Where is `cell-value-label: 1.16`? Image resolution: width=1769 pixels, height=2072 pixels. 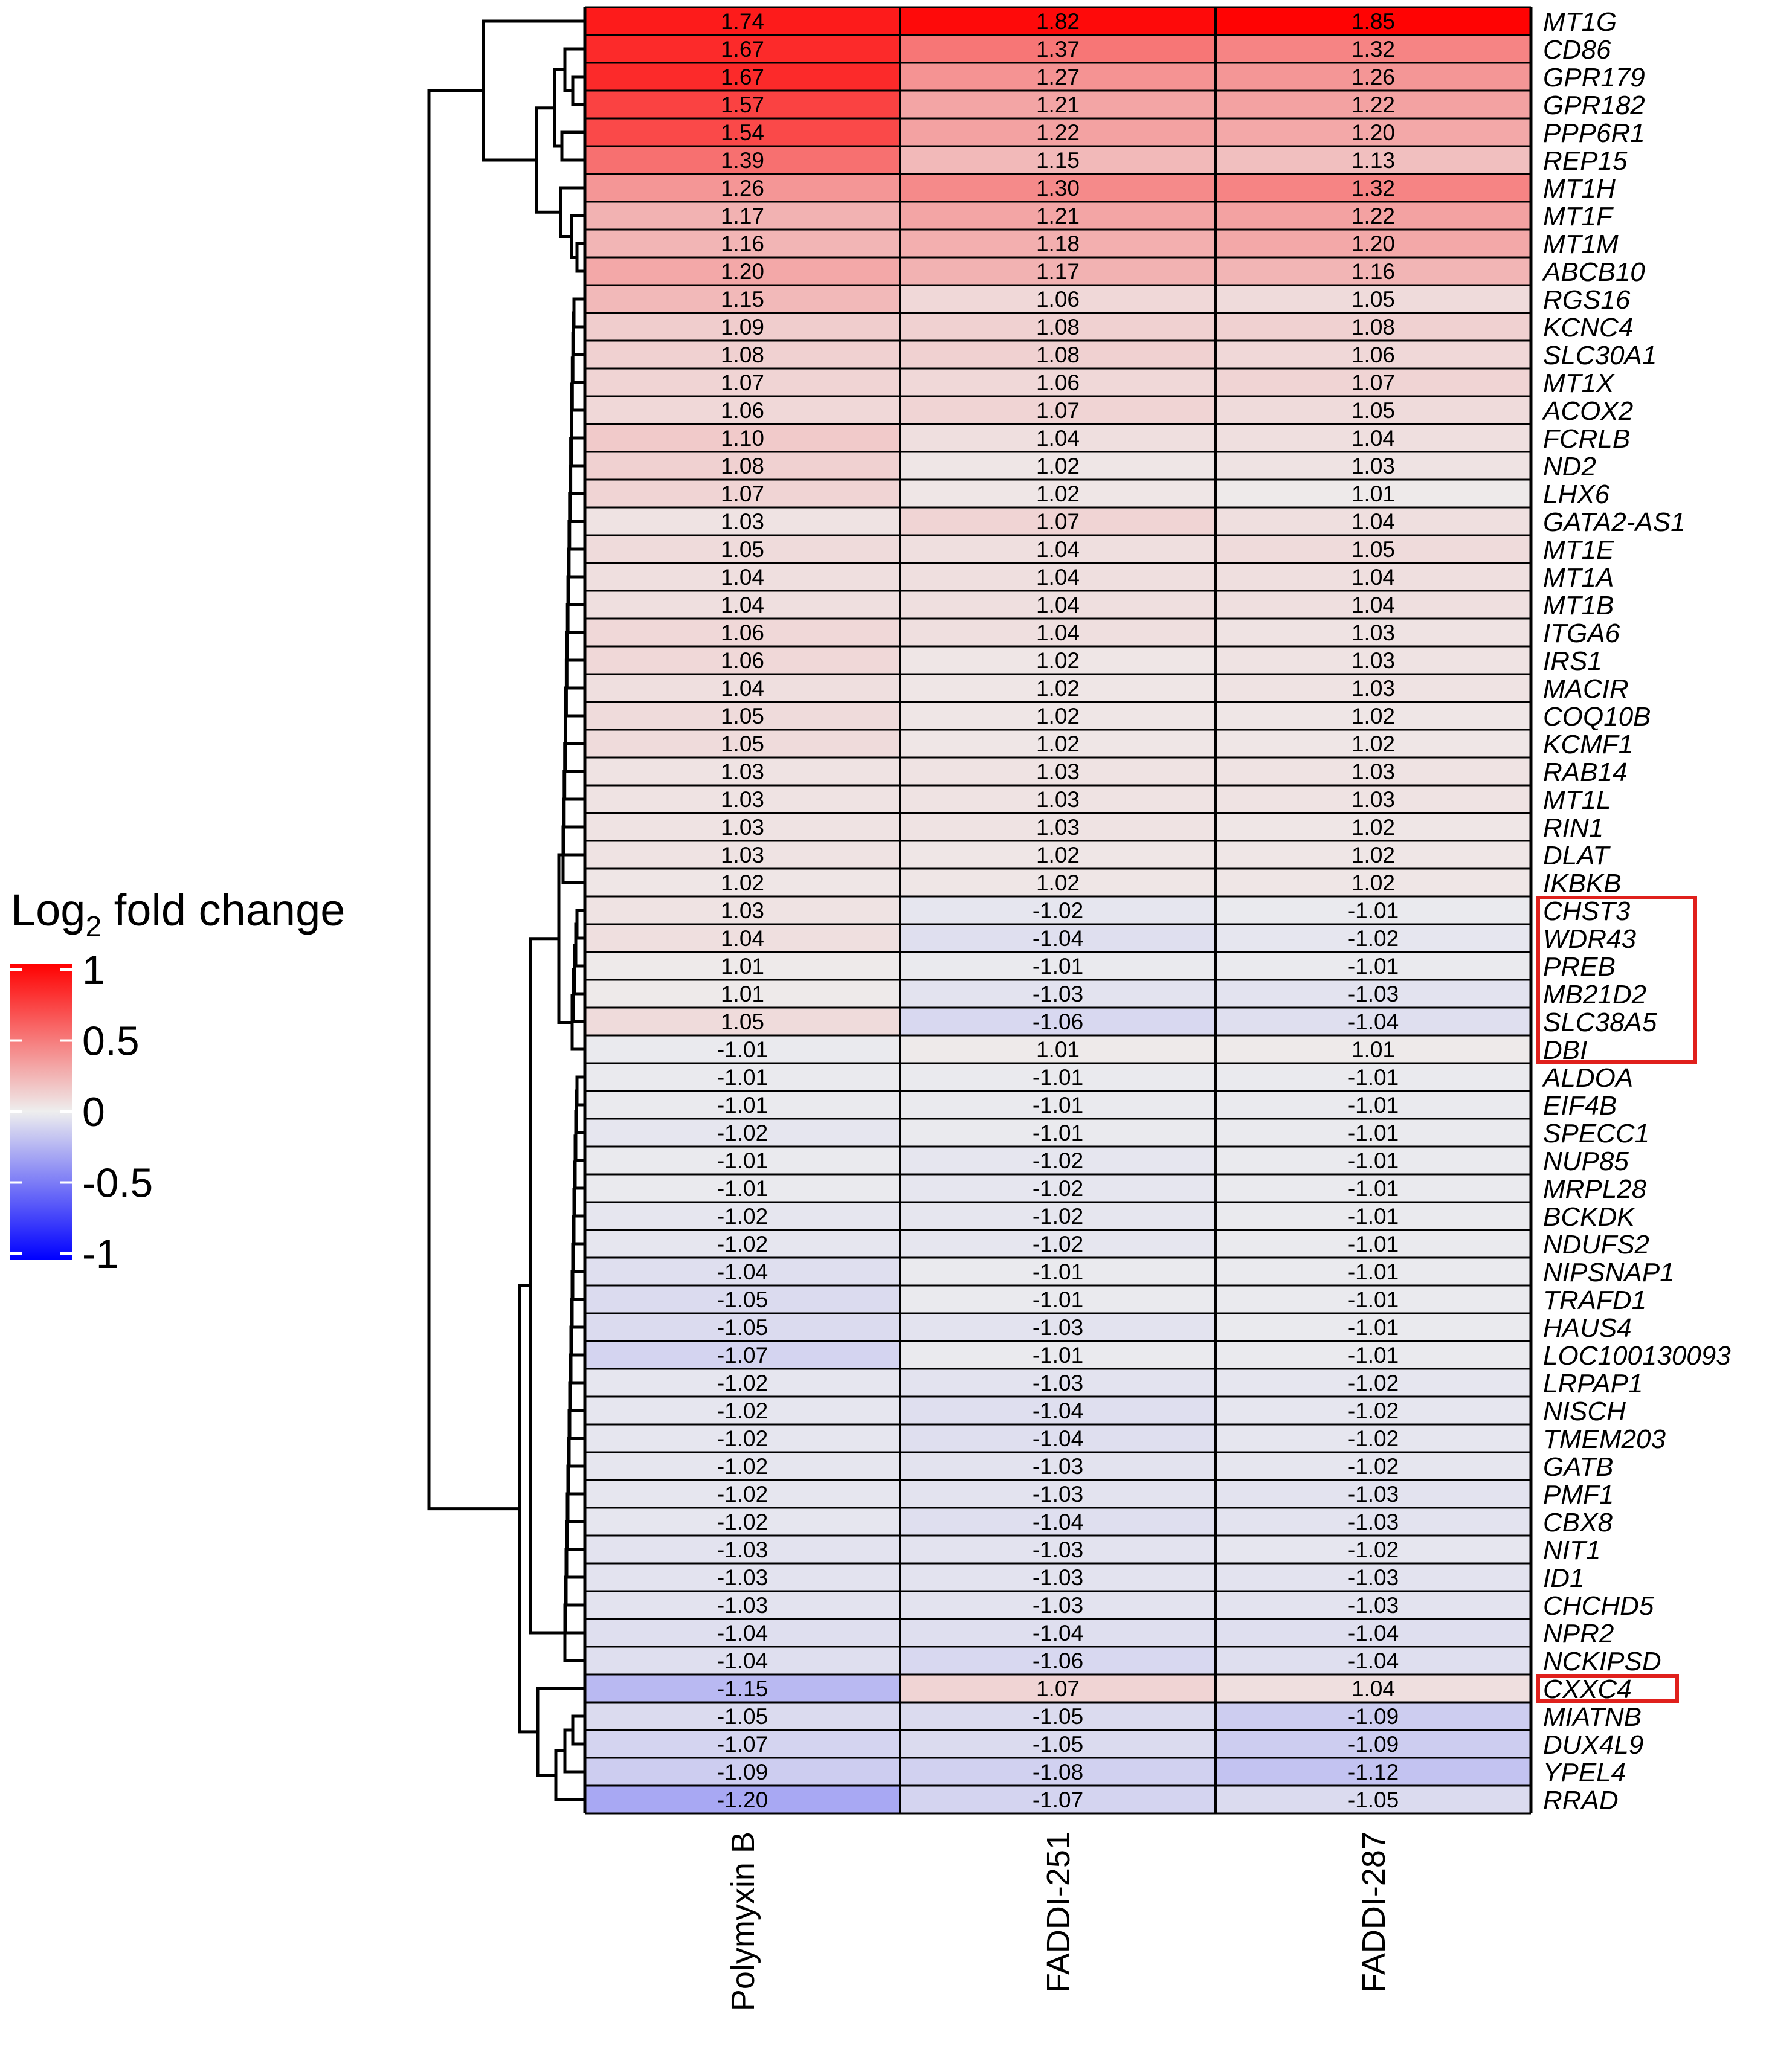
cell-value-label: 1.16 is located at coordinates (1373, 272).